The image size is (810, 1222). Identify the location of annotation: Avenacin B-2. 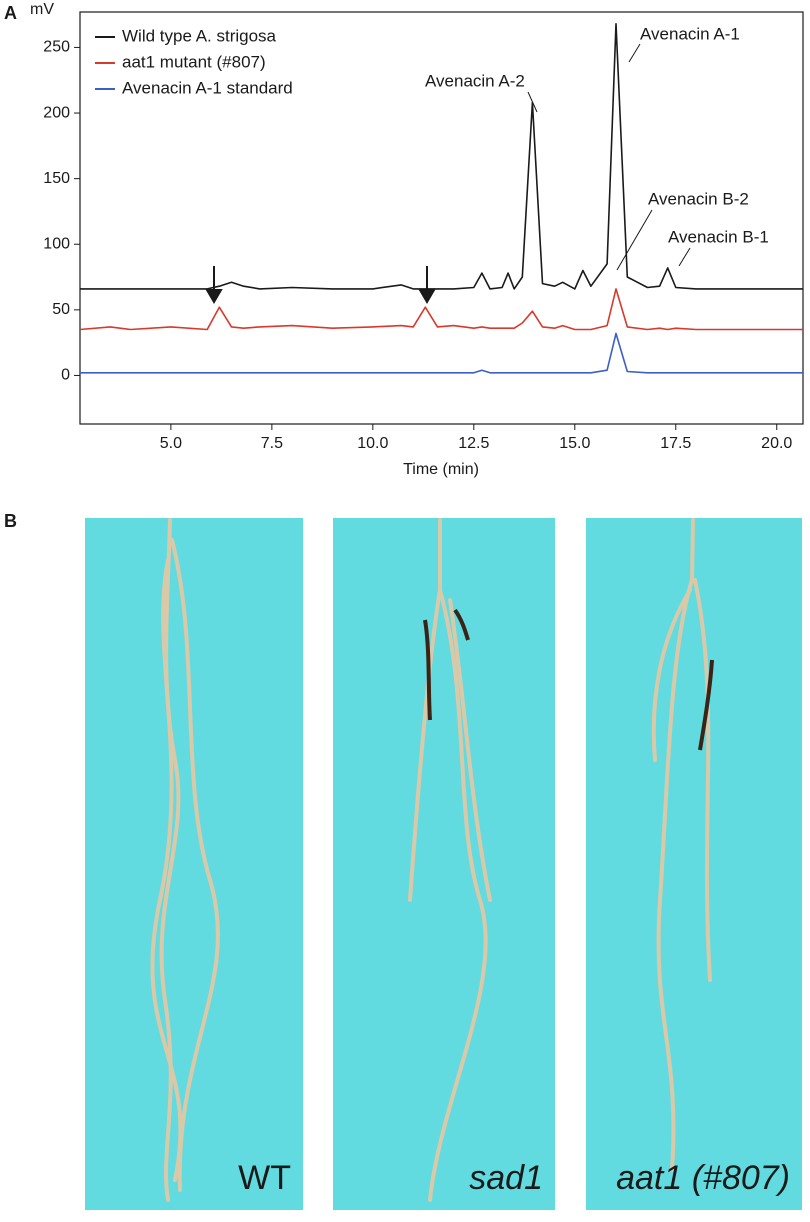
(698, 198).